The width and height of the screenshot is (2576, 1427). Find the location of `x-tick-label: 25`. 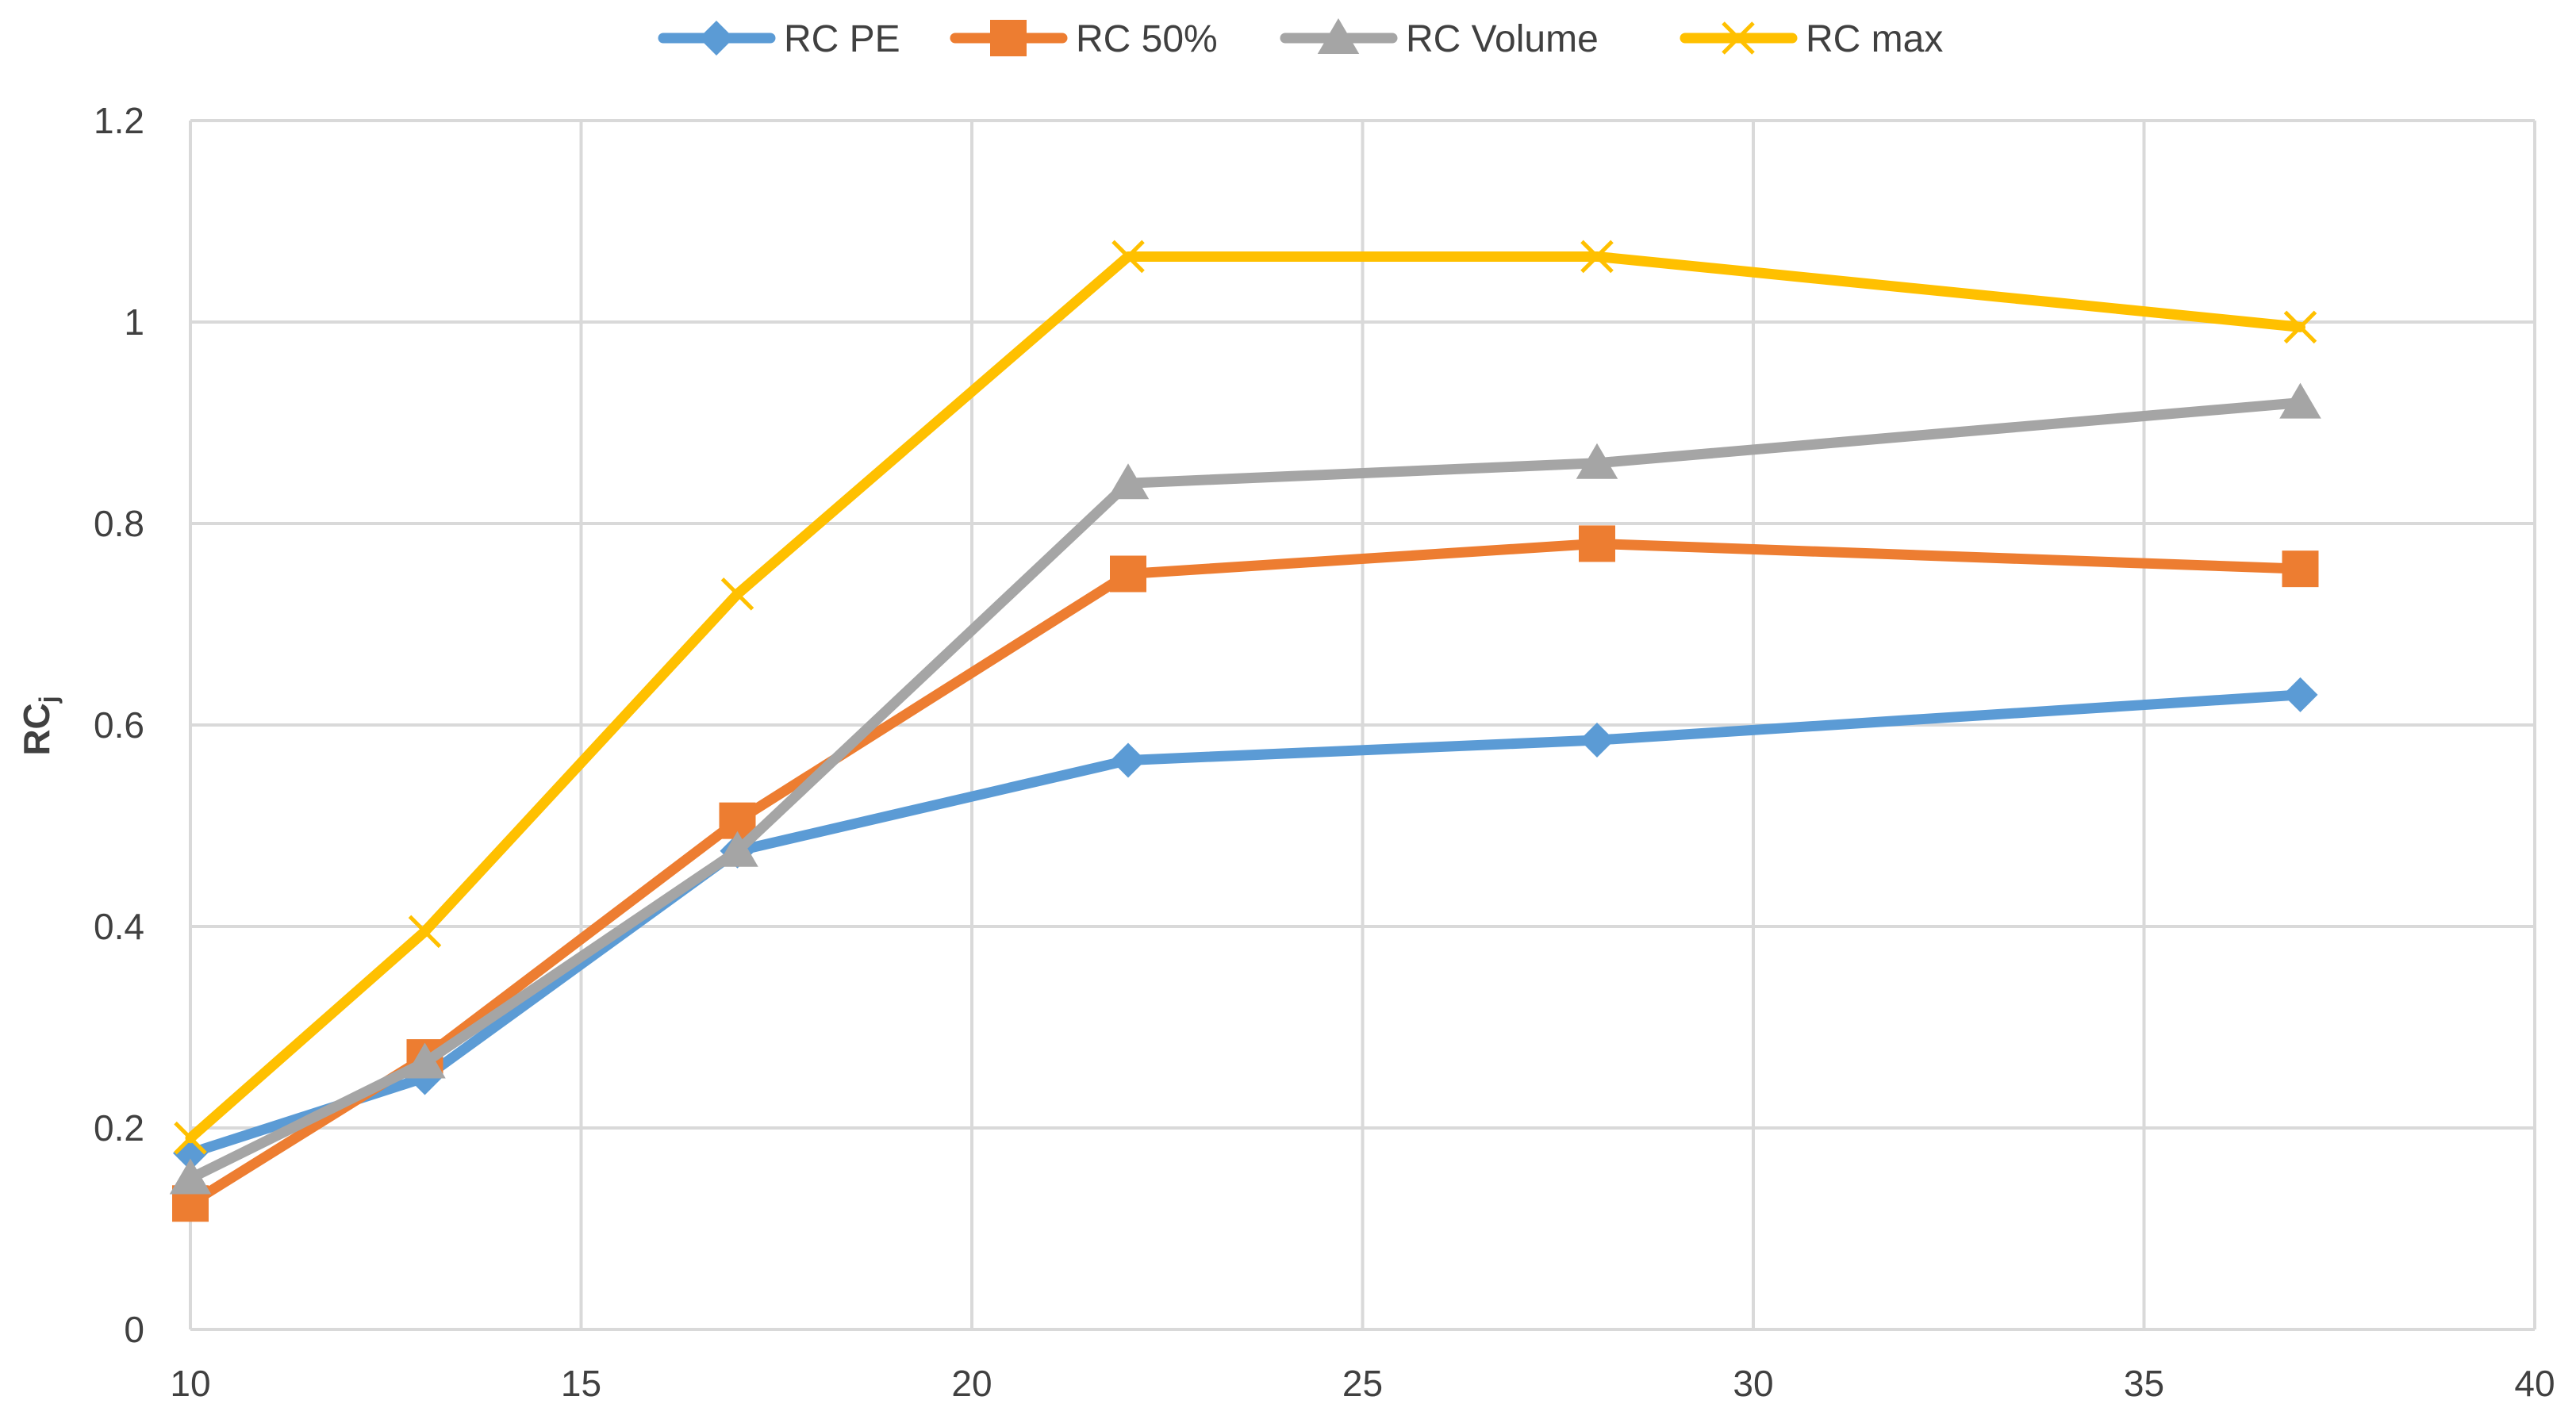

x-tick-label: 25 is located at coordinates (1362, 1383).